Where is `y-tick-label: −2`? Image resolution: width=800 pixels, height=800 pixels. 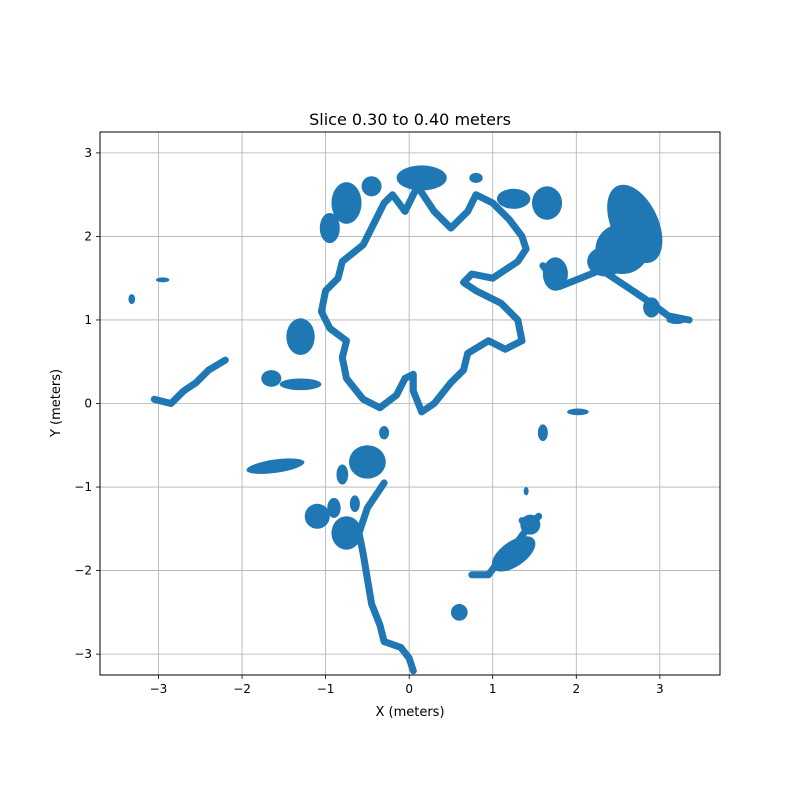 y-tick-label: −2 is located at coordinates (83, 571).